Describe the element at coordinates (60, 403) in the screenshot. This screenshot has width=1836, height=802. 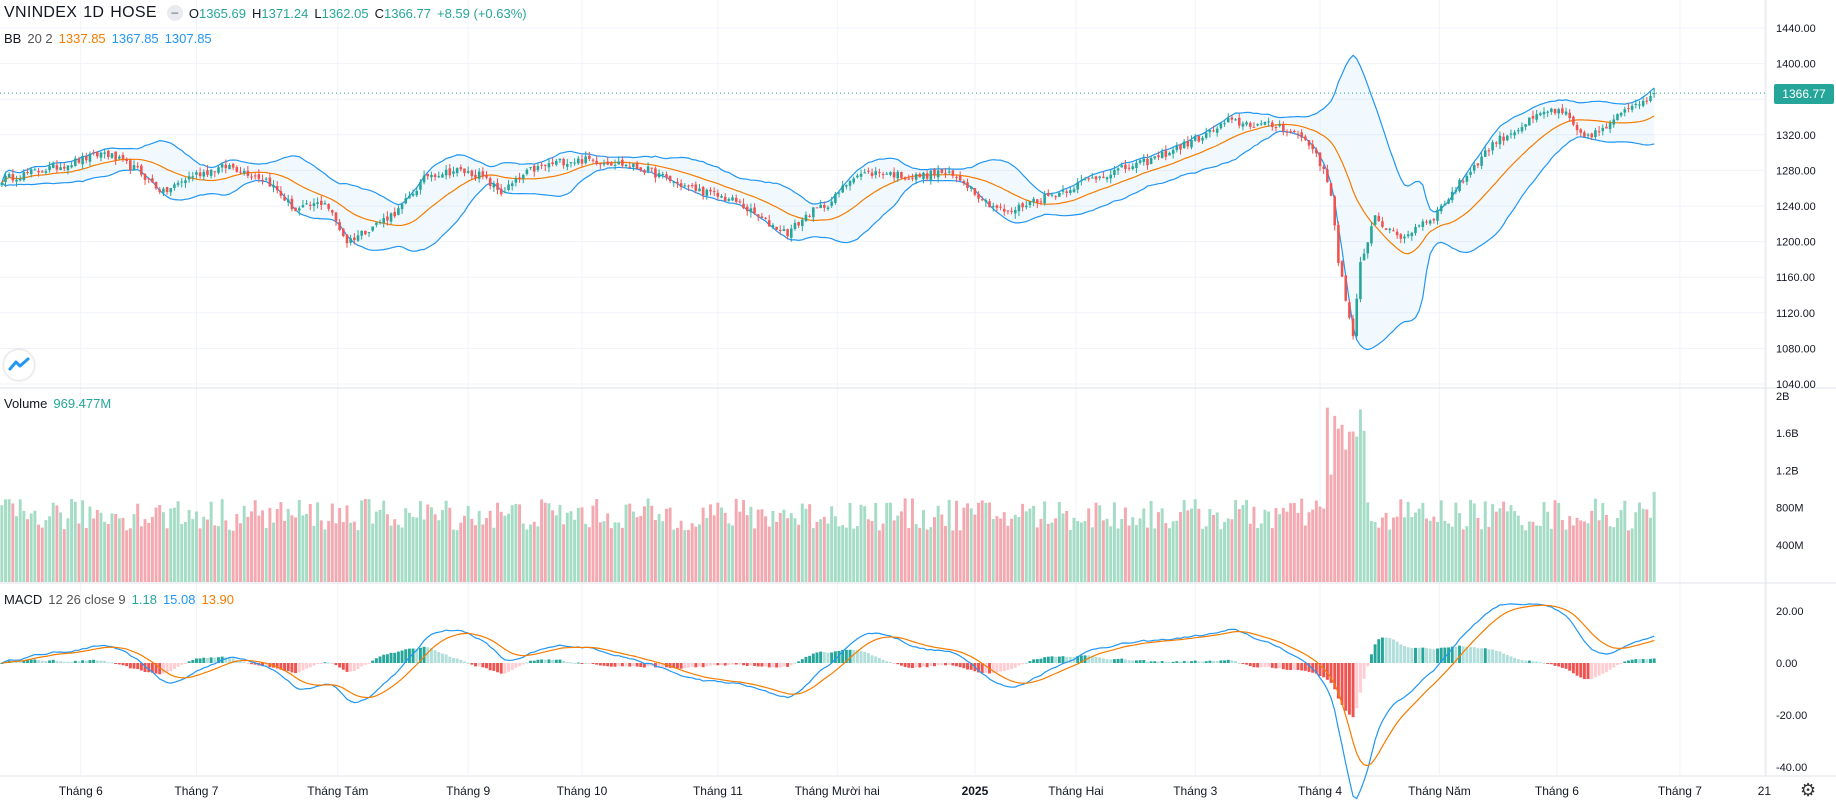
I see `volume-legend: Volume 969.477M` at that location.